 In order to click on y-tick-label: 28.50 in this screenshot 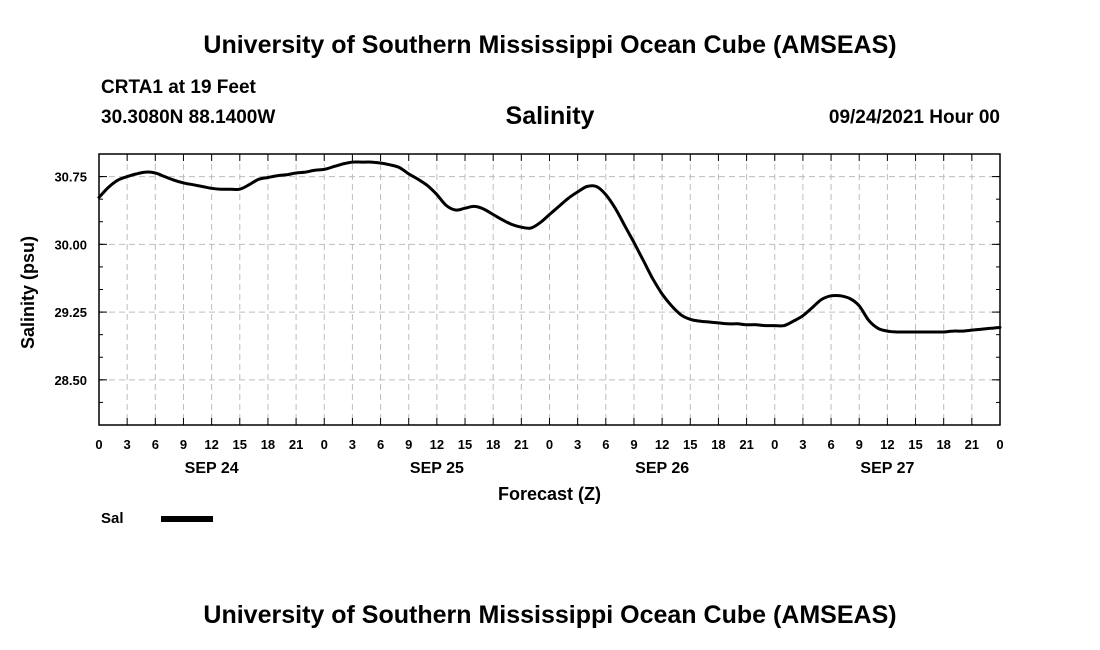, I will do `click(70, 380)`.